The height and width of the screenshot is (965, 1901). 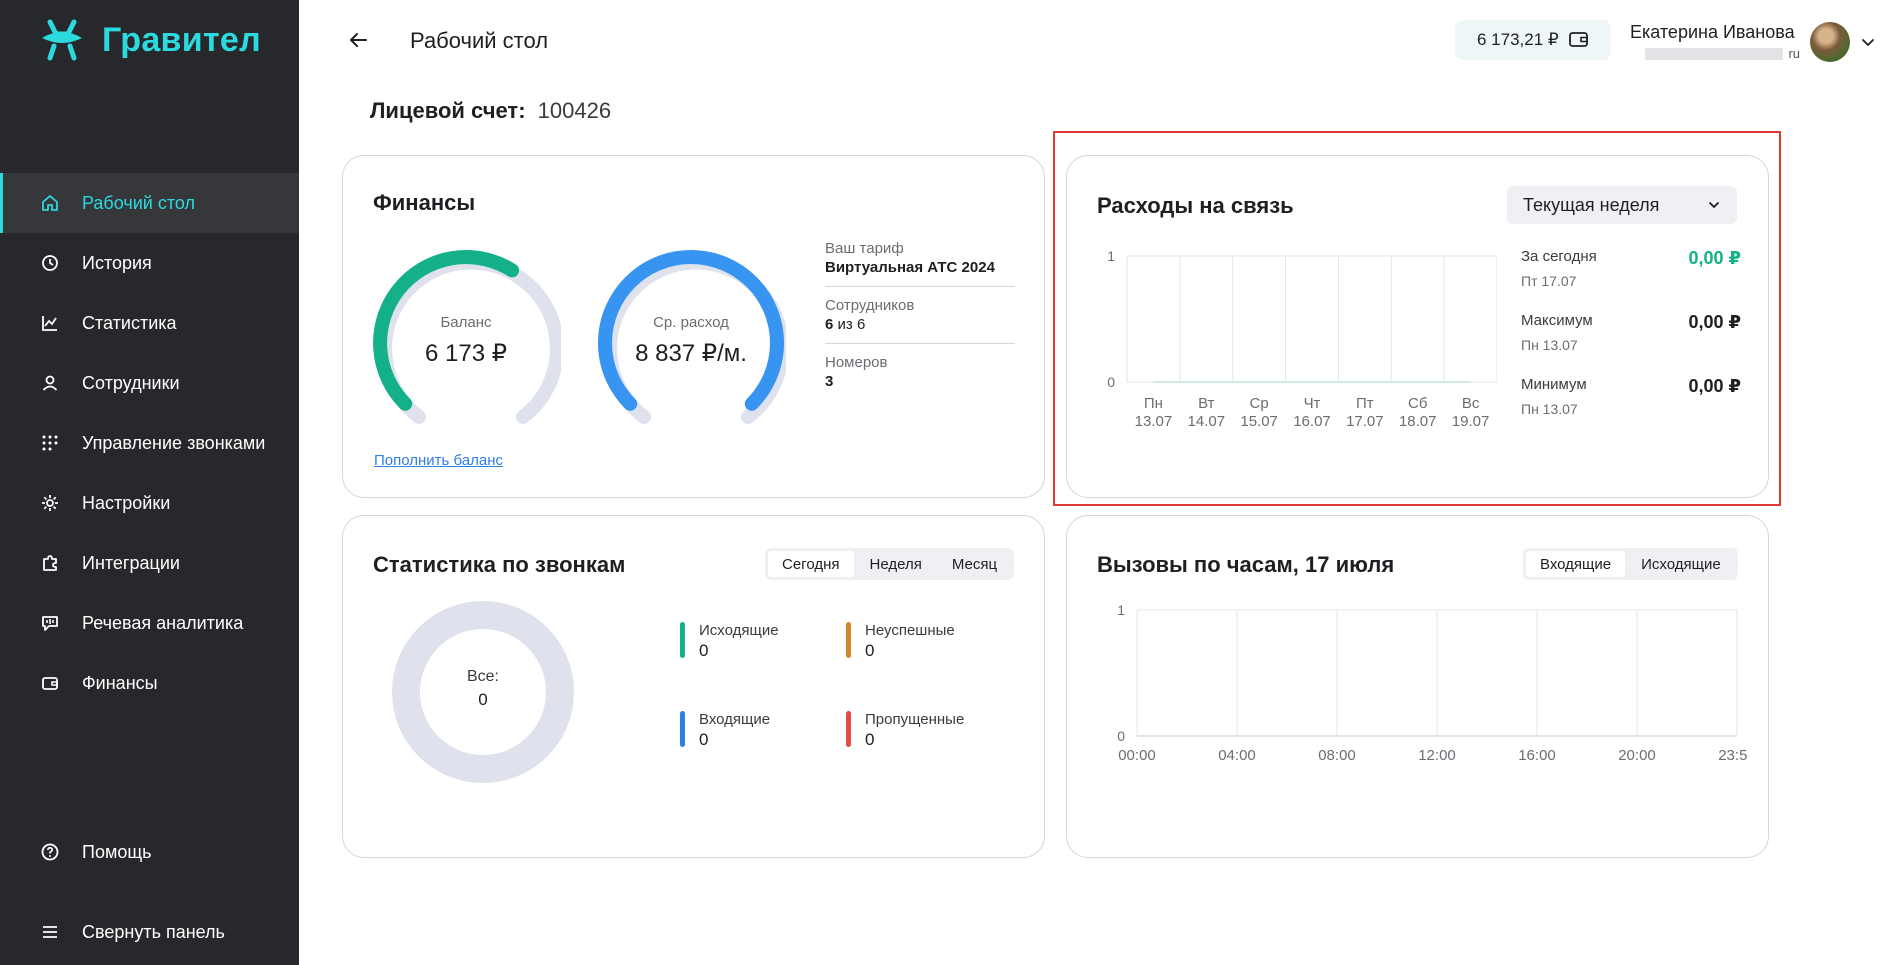 What do you see at coordinates (895, 564) in the screenshot?
I see `tab-week: Неделя` at bounding box center [895, 564].